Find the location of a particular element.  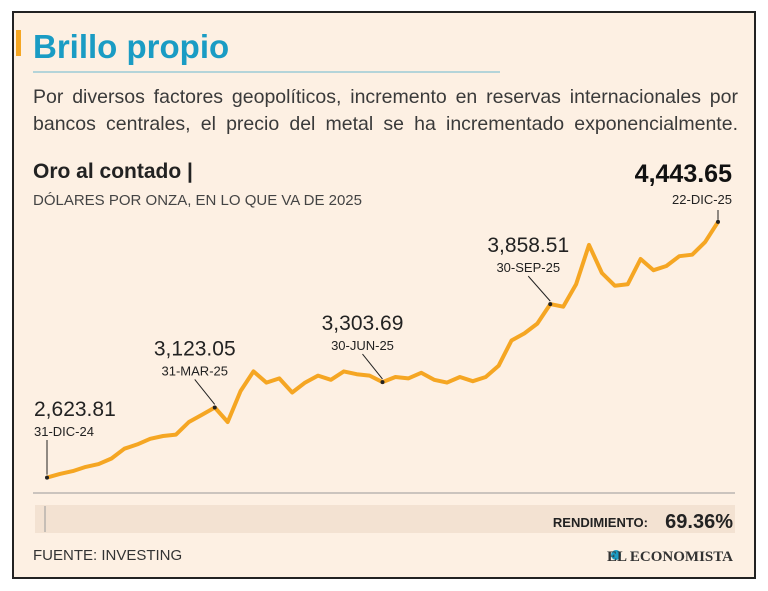

value-label: 3,858.51 is located at coordinates (528, 245).